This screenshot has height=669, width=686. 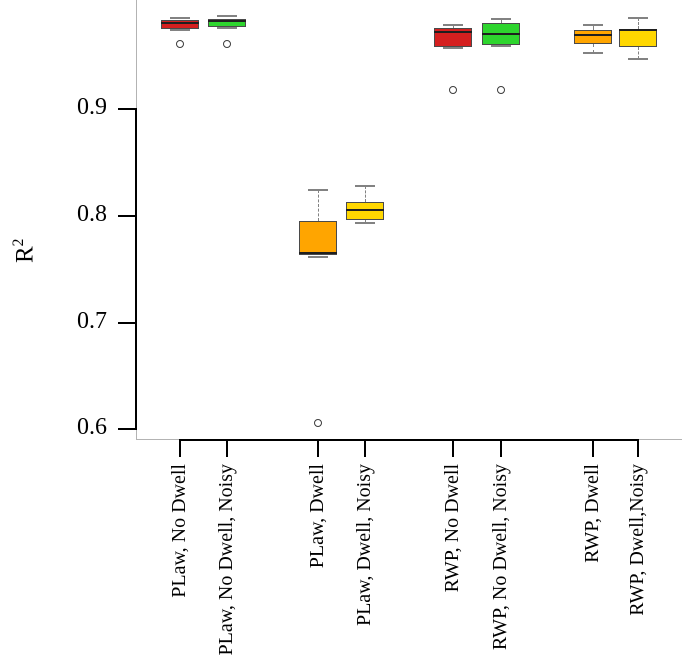 I want to click on y-axis-title-base: R, so click(x=25, y=254).